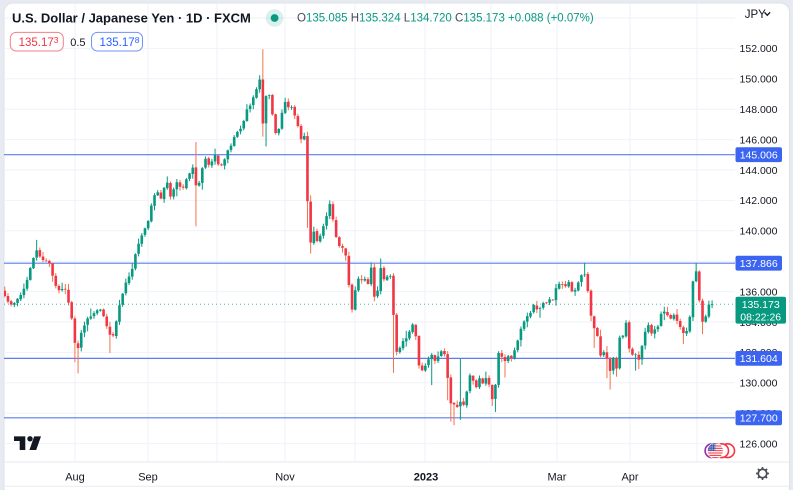  What do you see at coordinates (759, 110) in the screenshot?
I see `svg-text: 148.000` at bounding box center [759, 110].